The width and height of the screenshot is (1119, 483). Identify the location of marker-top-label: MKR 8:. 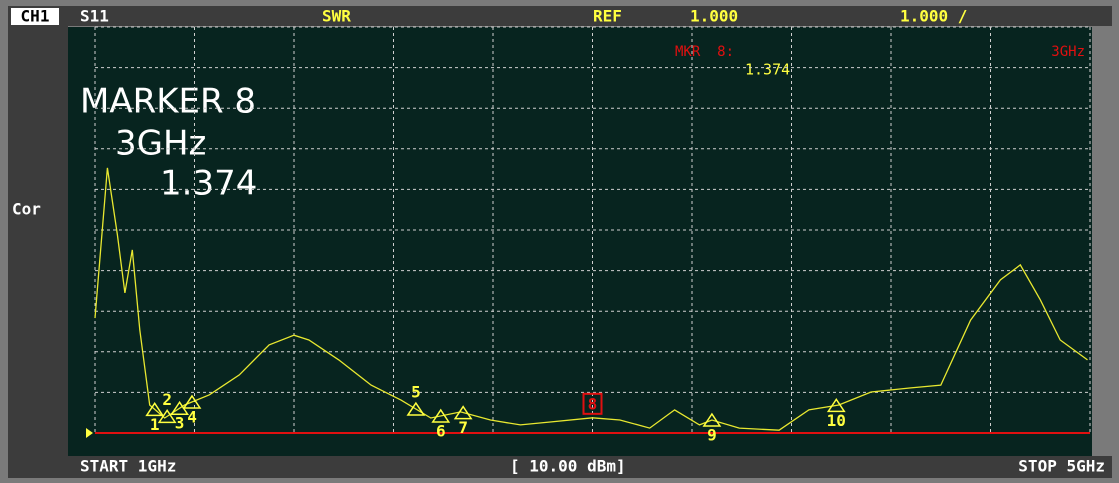
(704, 52).